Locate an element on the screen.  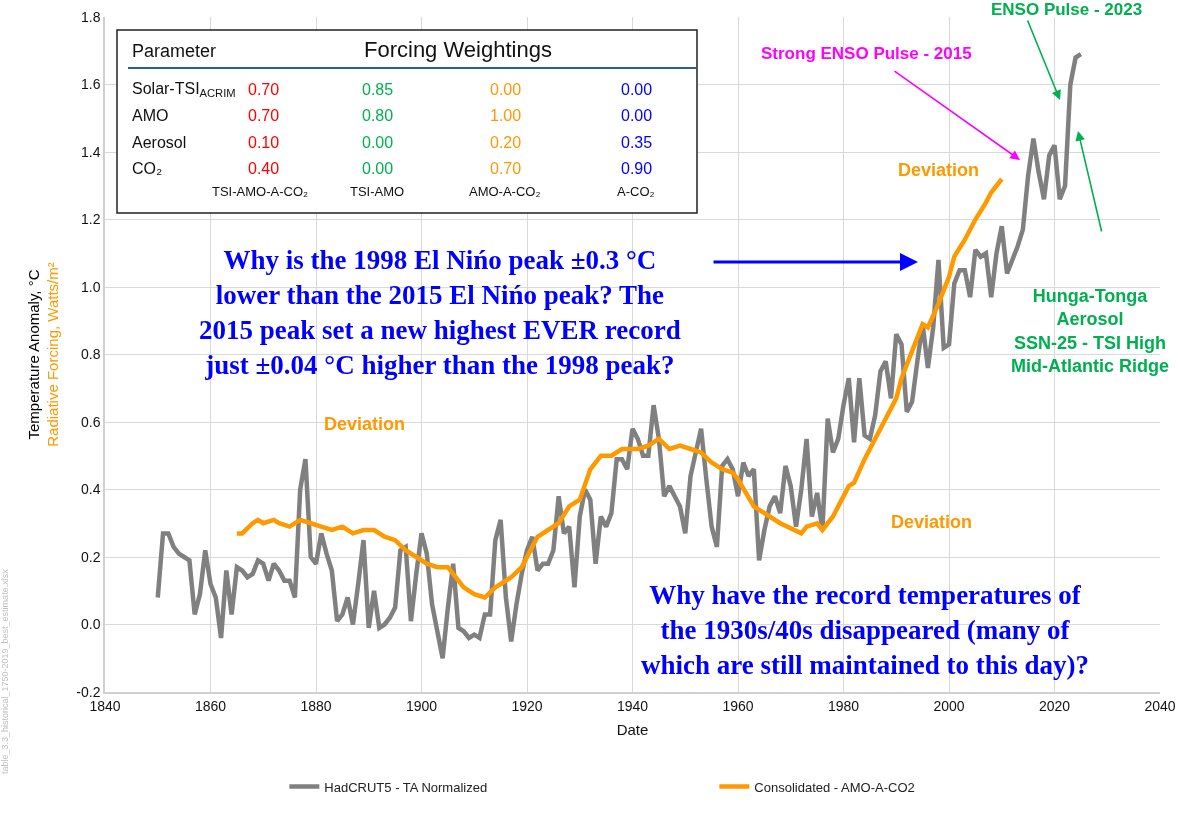
annotation: 0.40 is located at coordinates (264, 168).